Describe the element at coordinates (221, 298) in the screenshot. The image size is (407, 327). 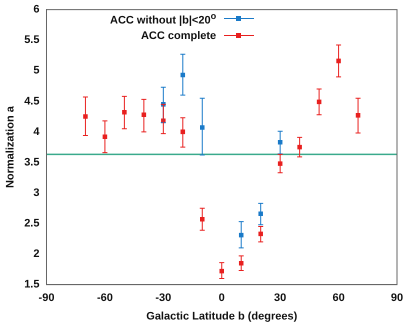
I see `x-tick-label: 0` at that location.